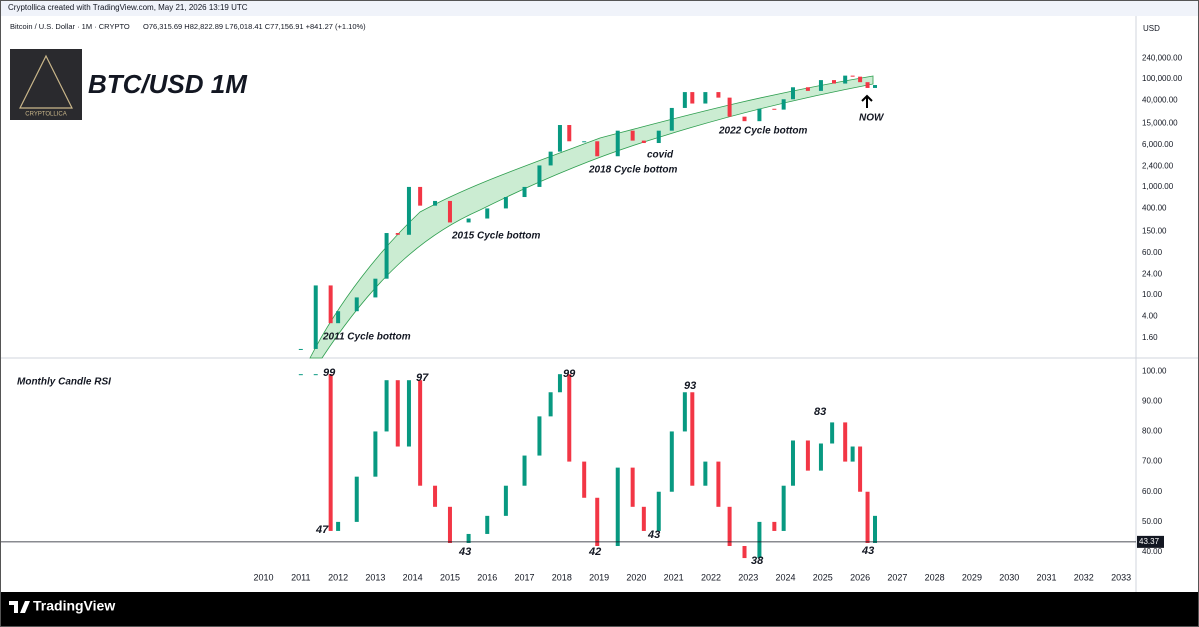  What do you see at coordinates (711, 577) in the screenshot?
I see `x-tick-label: 2022` at bounding box center [711, 577].